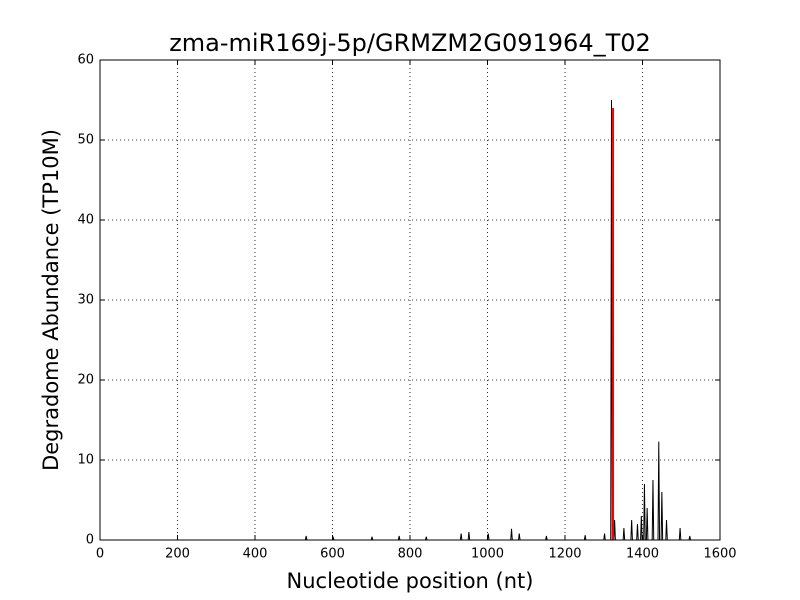  What do you see at coordinates (332, 554) in the screenshot?
I see `x-tick-label: 600` at bounding box center [332, 554].